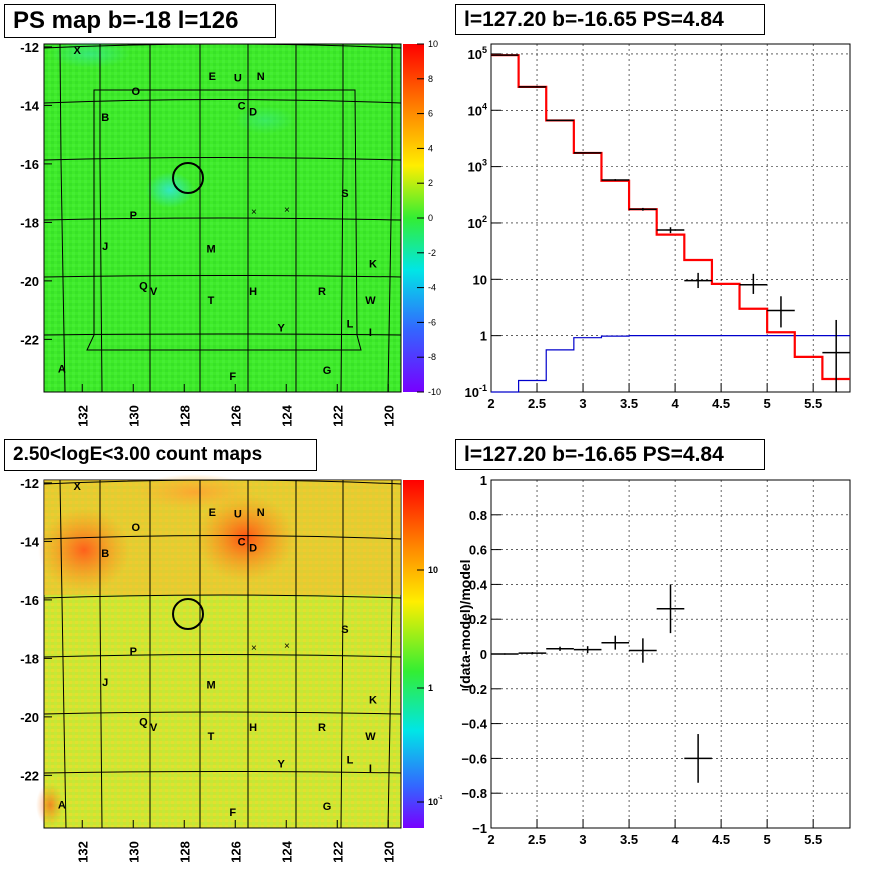 This screenshot has height=872, width=896. Describe the element at coordinates (105, 683) in the screenshot. I see `source-label: J` at that location.